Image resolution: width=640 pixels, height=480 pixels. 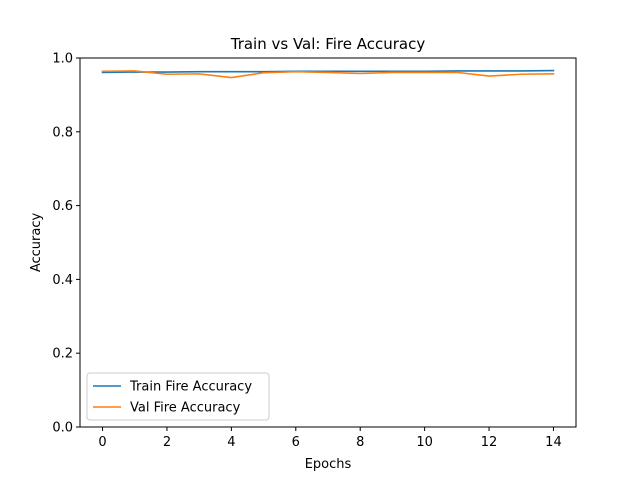 I want to click on legend-box, so click(x=178, y=396).